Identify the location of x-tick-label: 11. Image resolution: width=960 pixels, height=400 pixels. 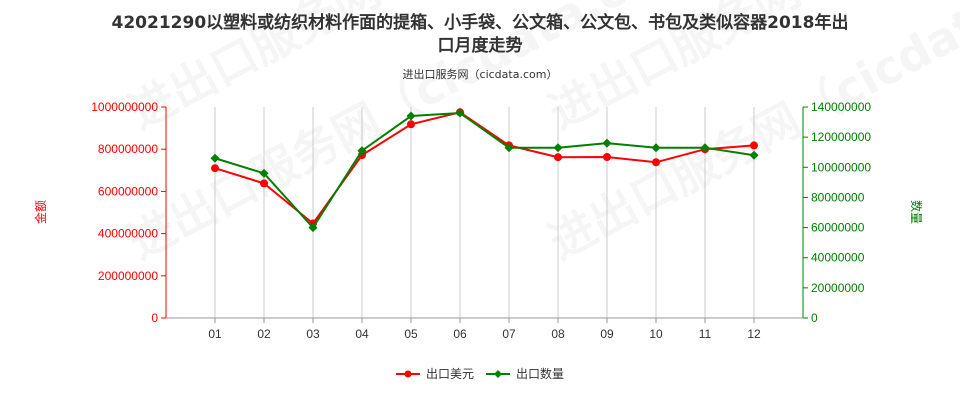
(705, 334).